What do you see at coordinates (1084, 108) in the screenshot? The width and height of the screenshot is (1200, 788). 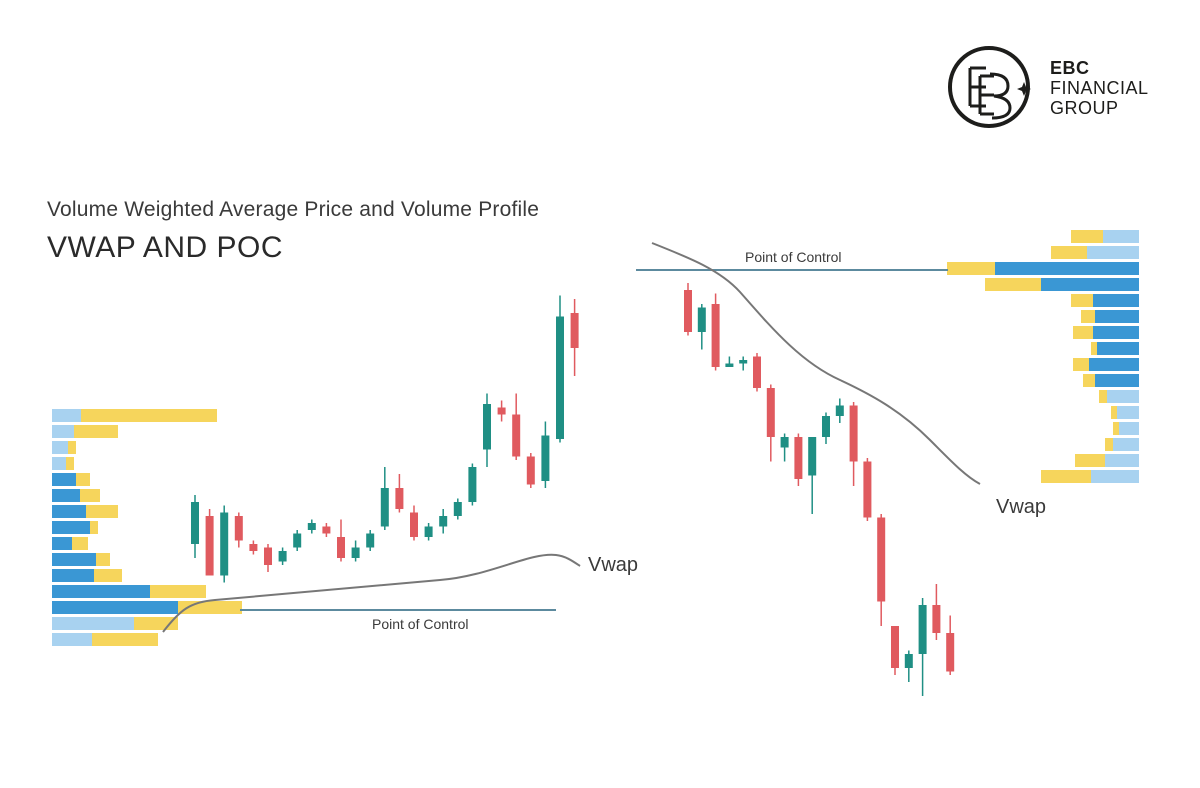 I see `brand-line3: GROUP` at bounding box center [1084, 108].